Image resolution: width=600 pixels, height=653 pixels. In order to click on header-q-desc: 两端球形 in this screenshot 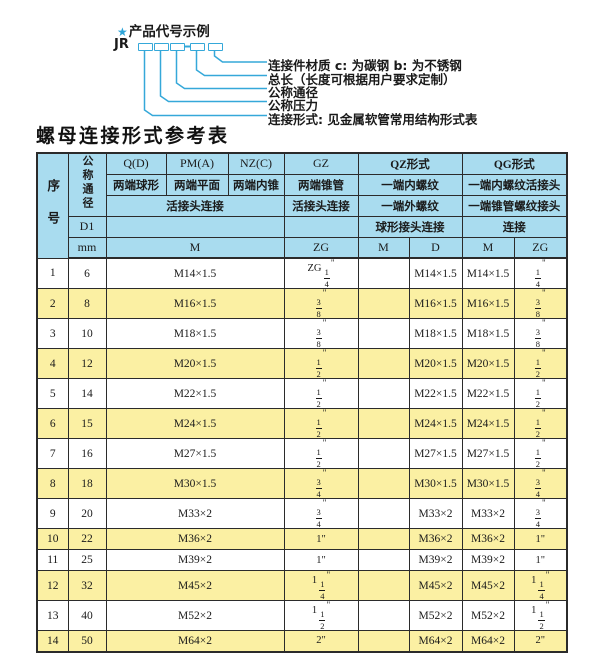, I will do `click(136, 184)`.